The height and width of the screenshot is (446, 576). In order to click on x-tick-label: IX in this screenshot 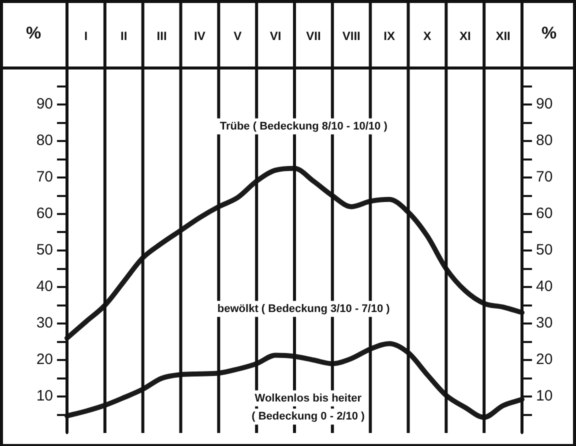, I will do `click(389, 36)`.